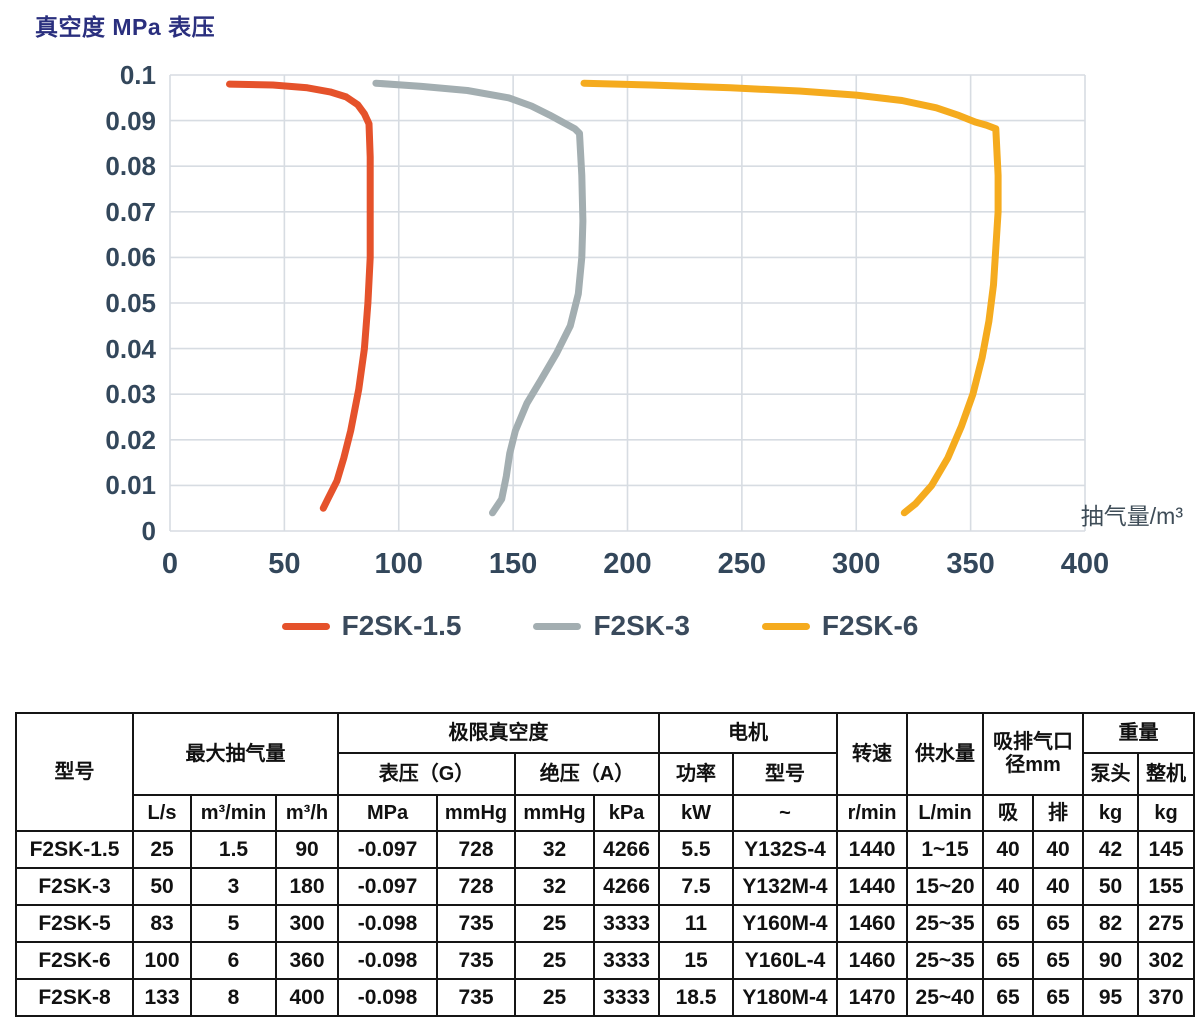 Image resolution: width=1200 pixels, height=1031 pixels. What do you see at coordinates (233, 813) in the screenshot?
I see `unit-m3min: m³/min` at bounding box center [233, 813].